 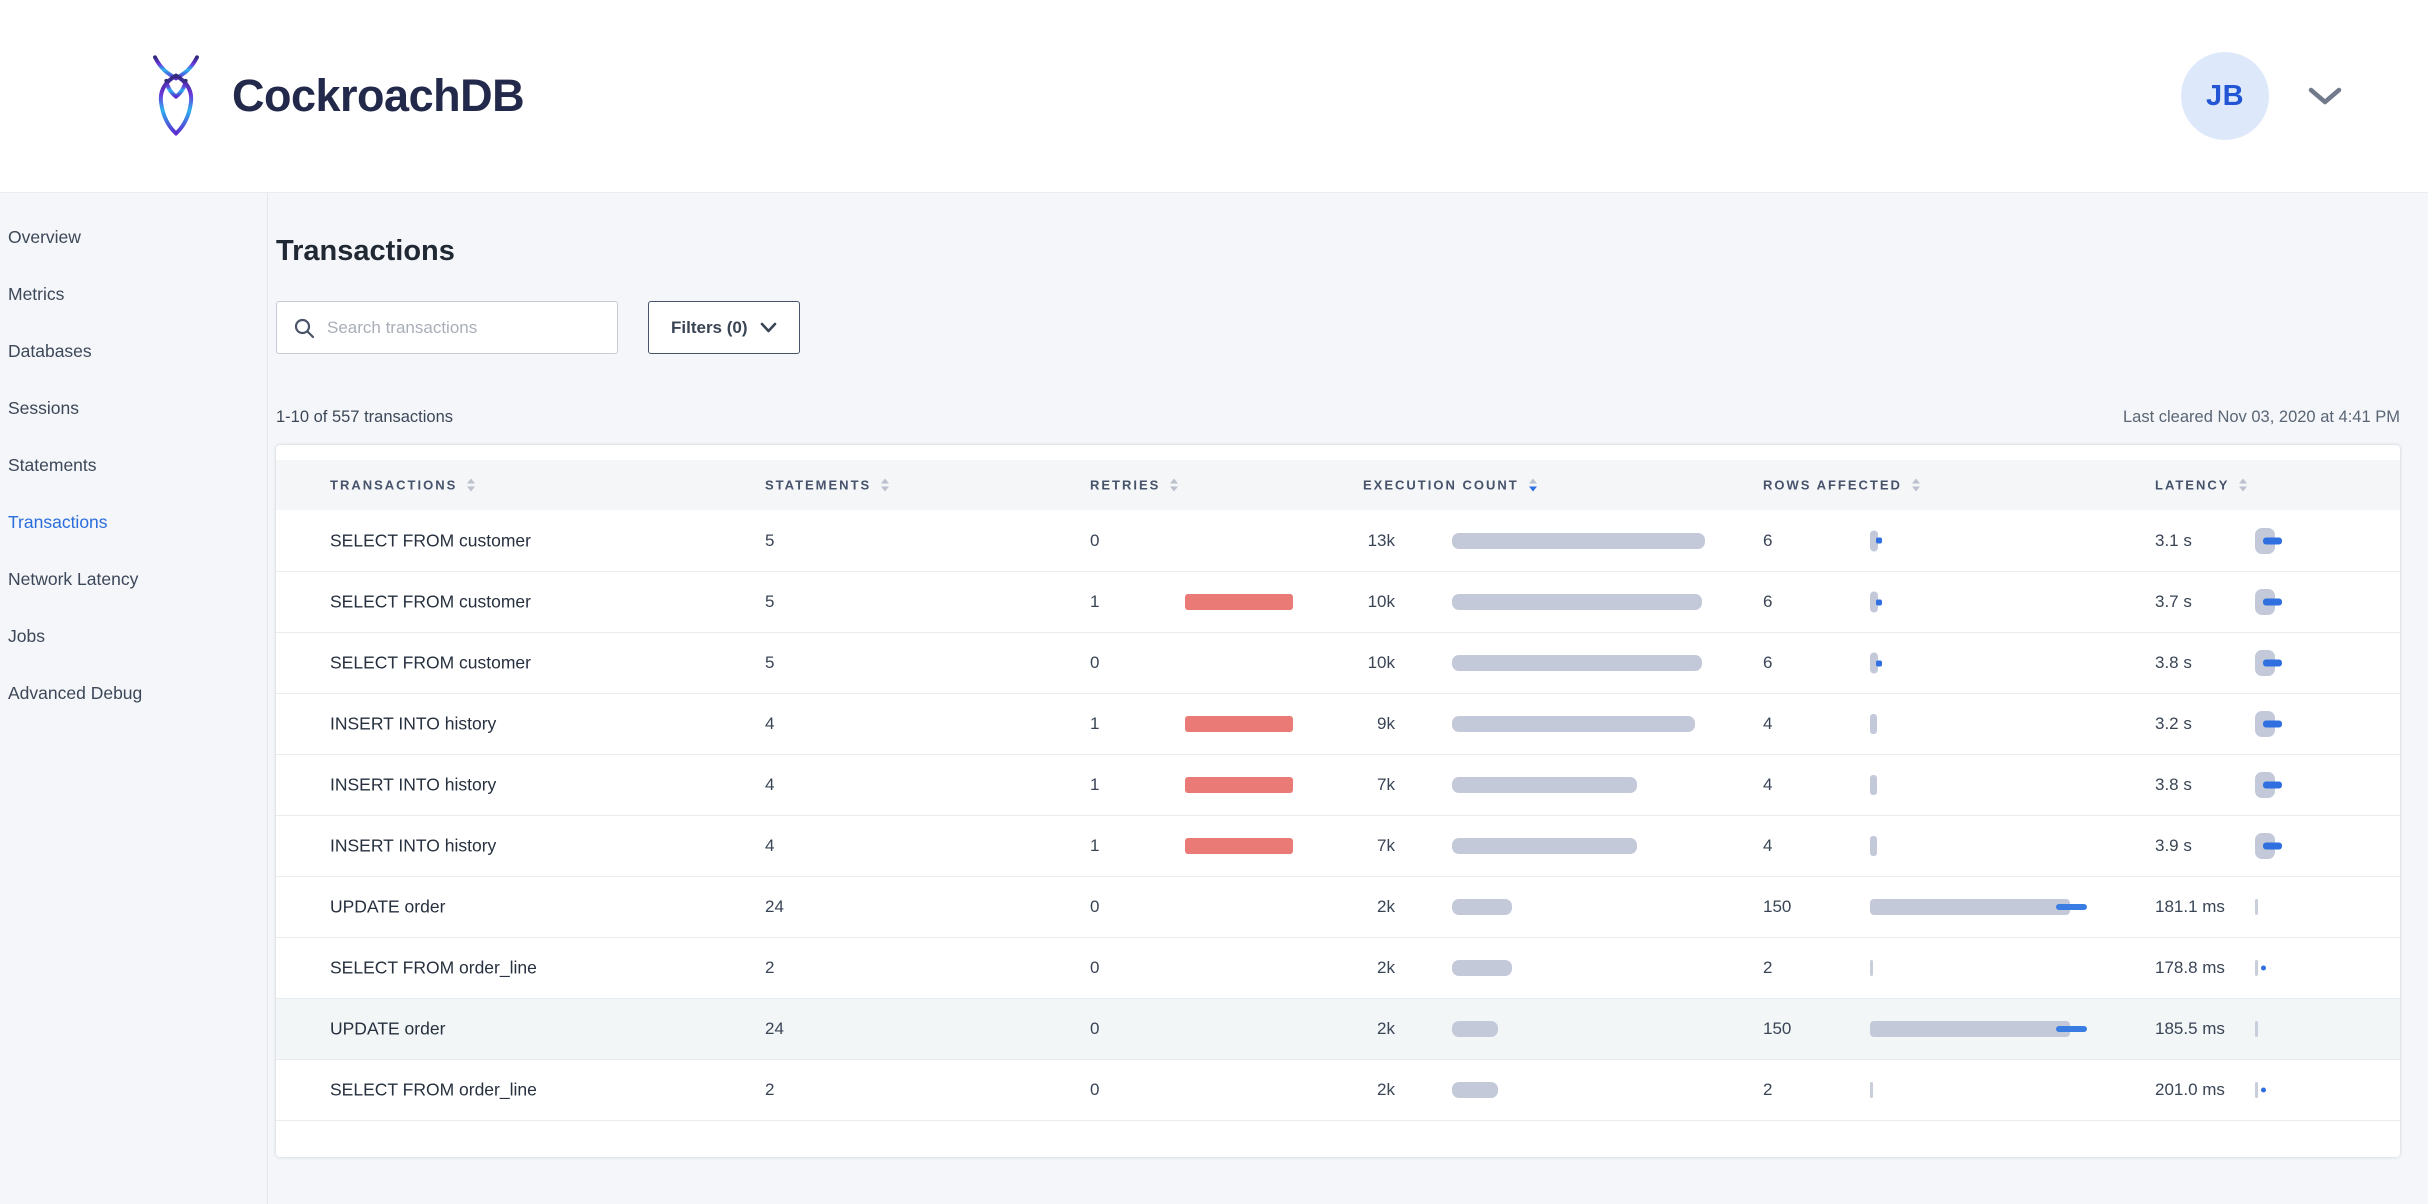 What do you see at coordinates (827, 485) in the screenshot?
I see `column-header-statements: STATEMENTS` at bounding box center [827, 485].